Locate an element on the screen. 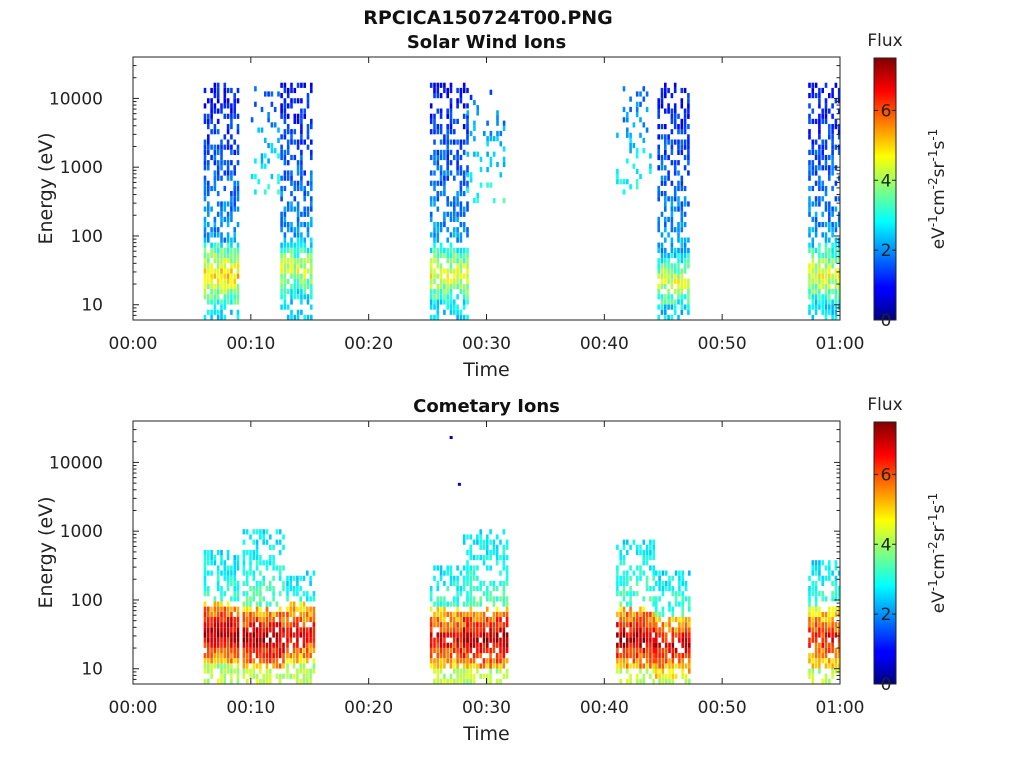  y-tick-label: 10000 is located at coordinates (76, 463).